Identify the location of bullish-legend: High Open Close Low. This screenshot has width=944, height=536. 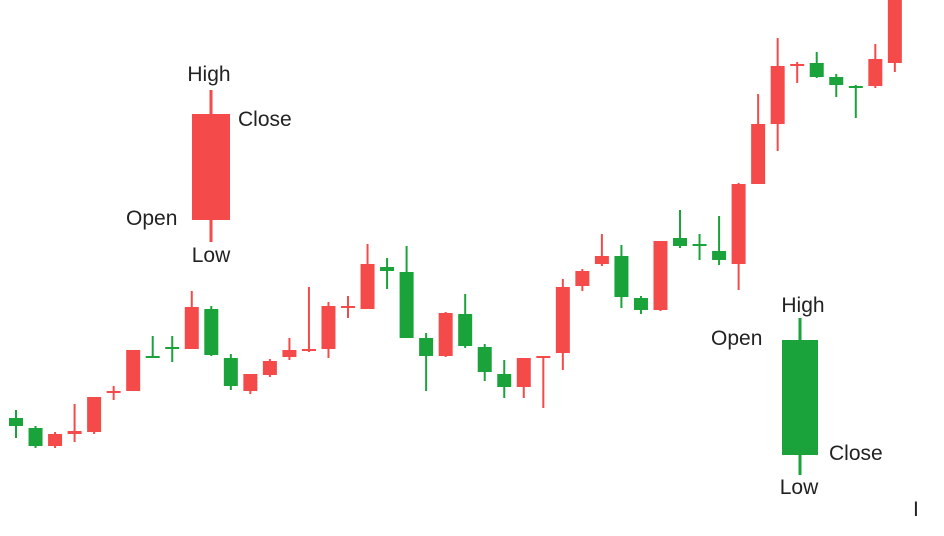
(797, 396).